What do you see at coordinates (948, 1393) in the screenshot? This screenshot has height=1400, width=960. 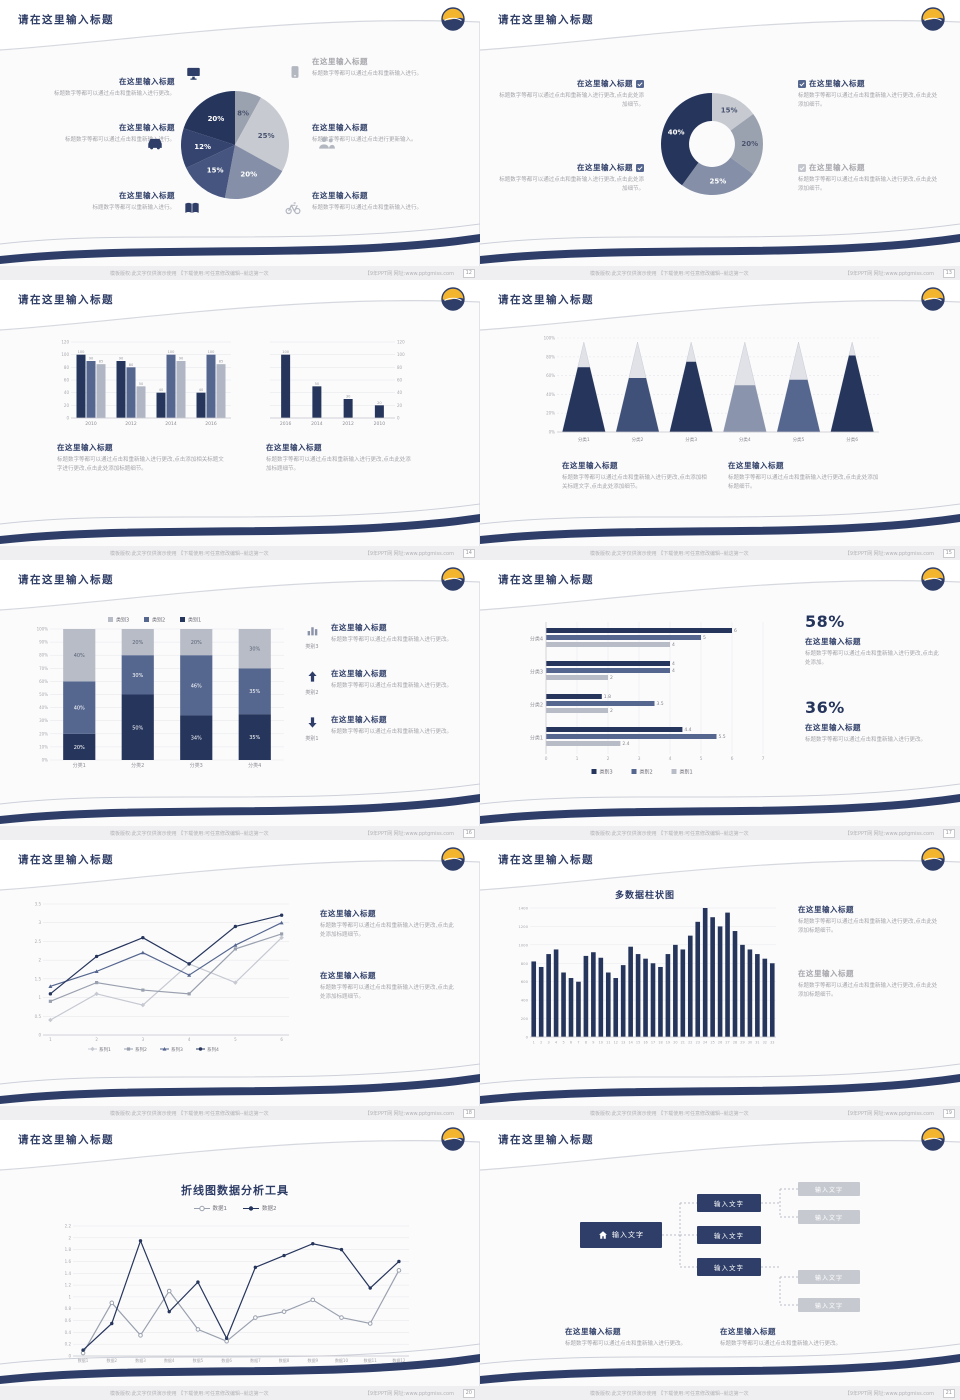 I see `page-number: 21` at bounding box center [948, 1393].